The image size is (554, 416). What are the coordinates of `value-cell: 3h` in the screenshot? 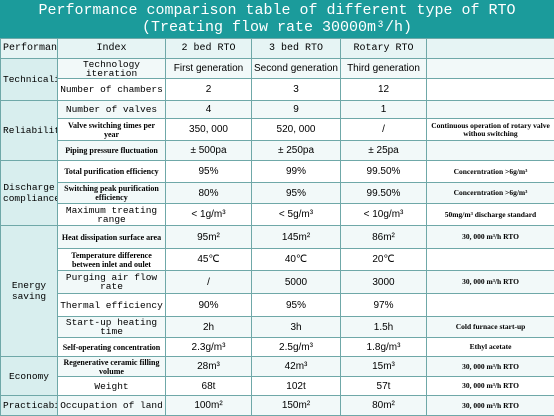 It's located at (296, 327).